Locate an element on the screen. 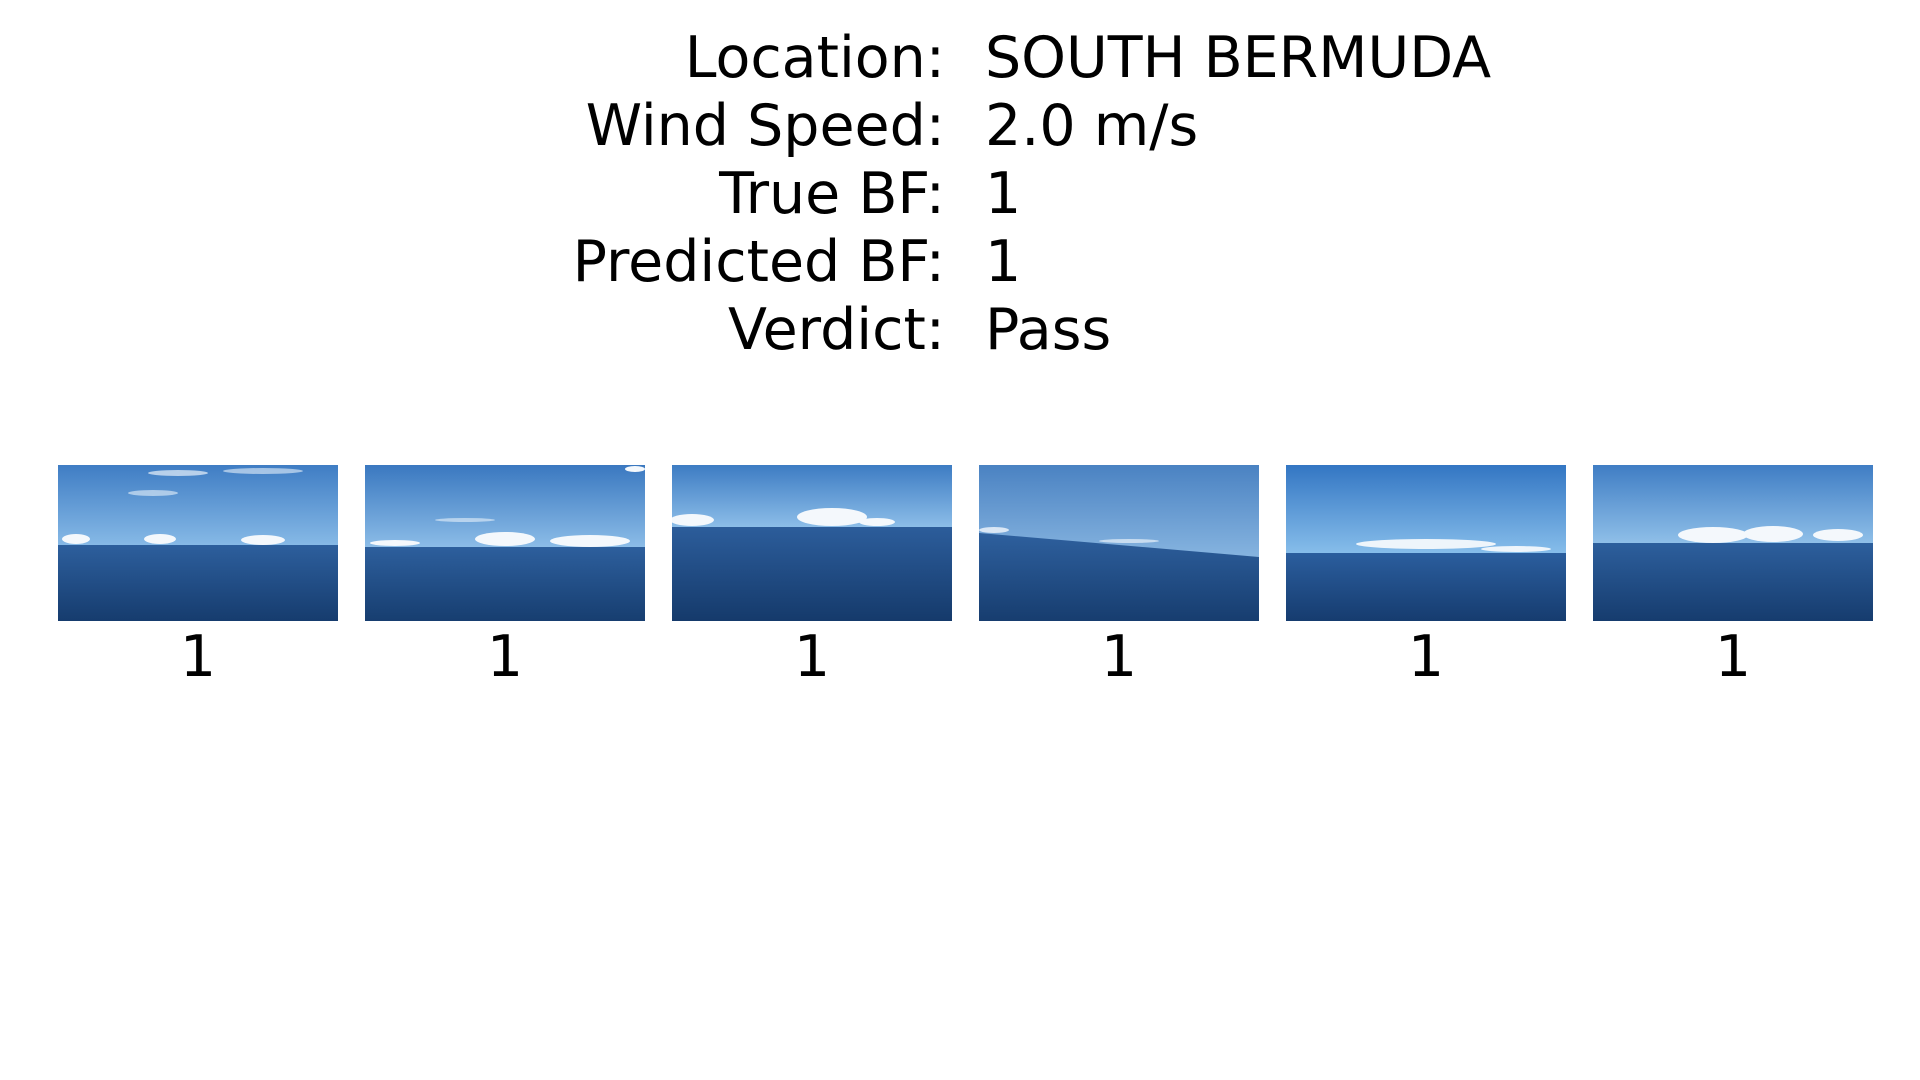 Image resolution: width=1920 pixels, height=1080 pixels. info-value: 2.0 m/s is located at coordinates (1092, 126).